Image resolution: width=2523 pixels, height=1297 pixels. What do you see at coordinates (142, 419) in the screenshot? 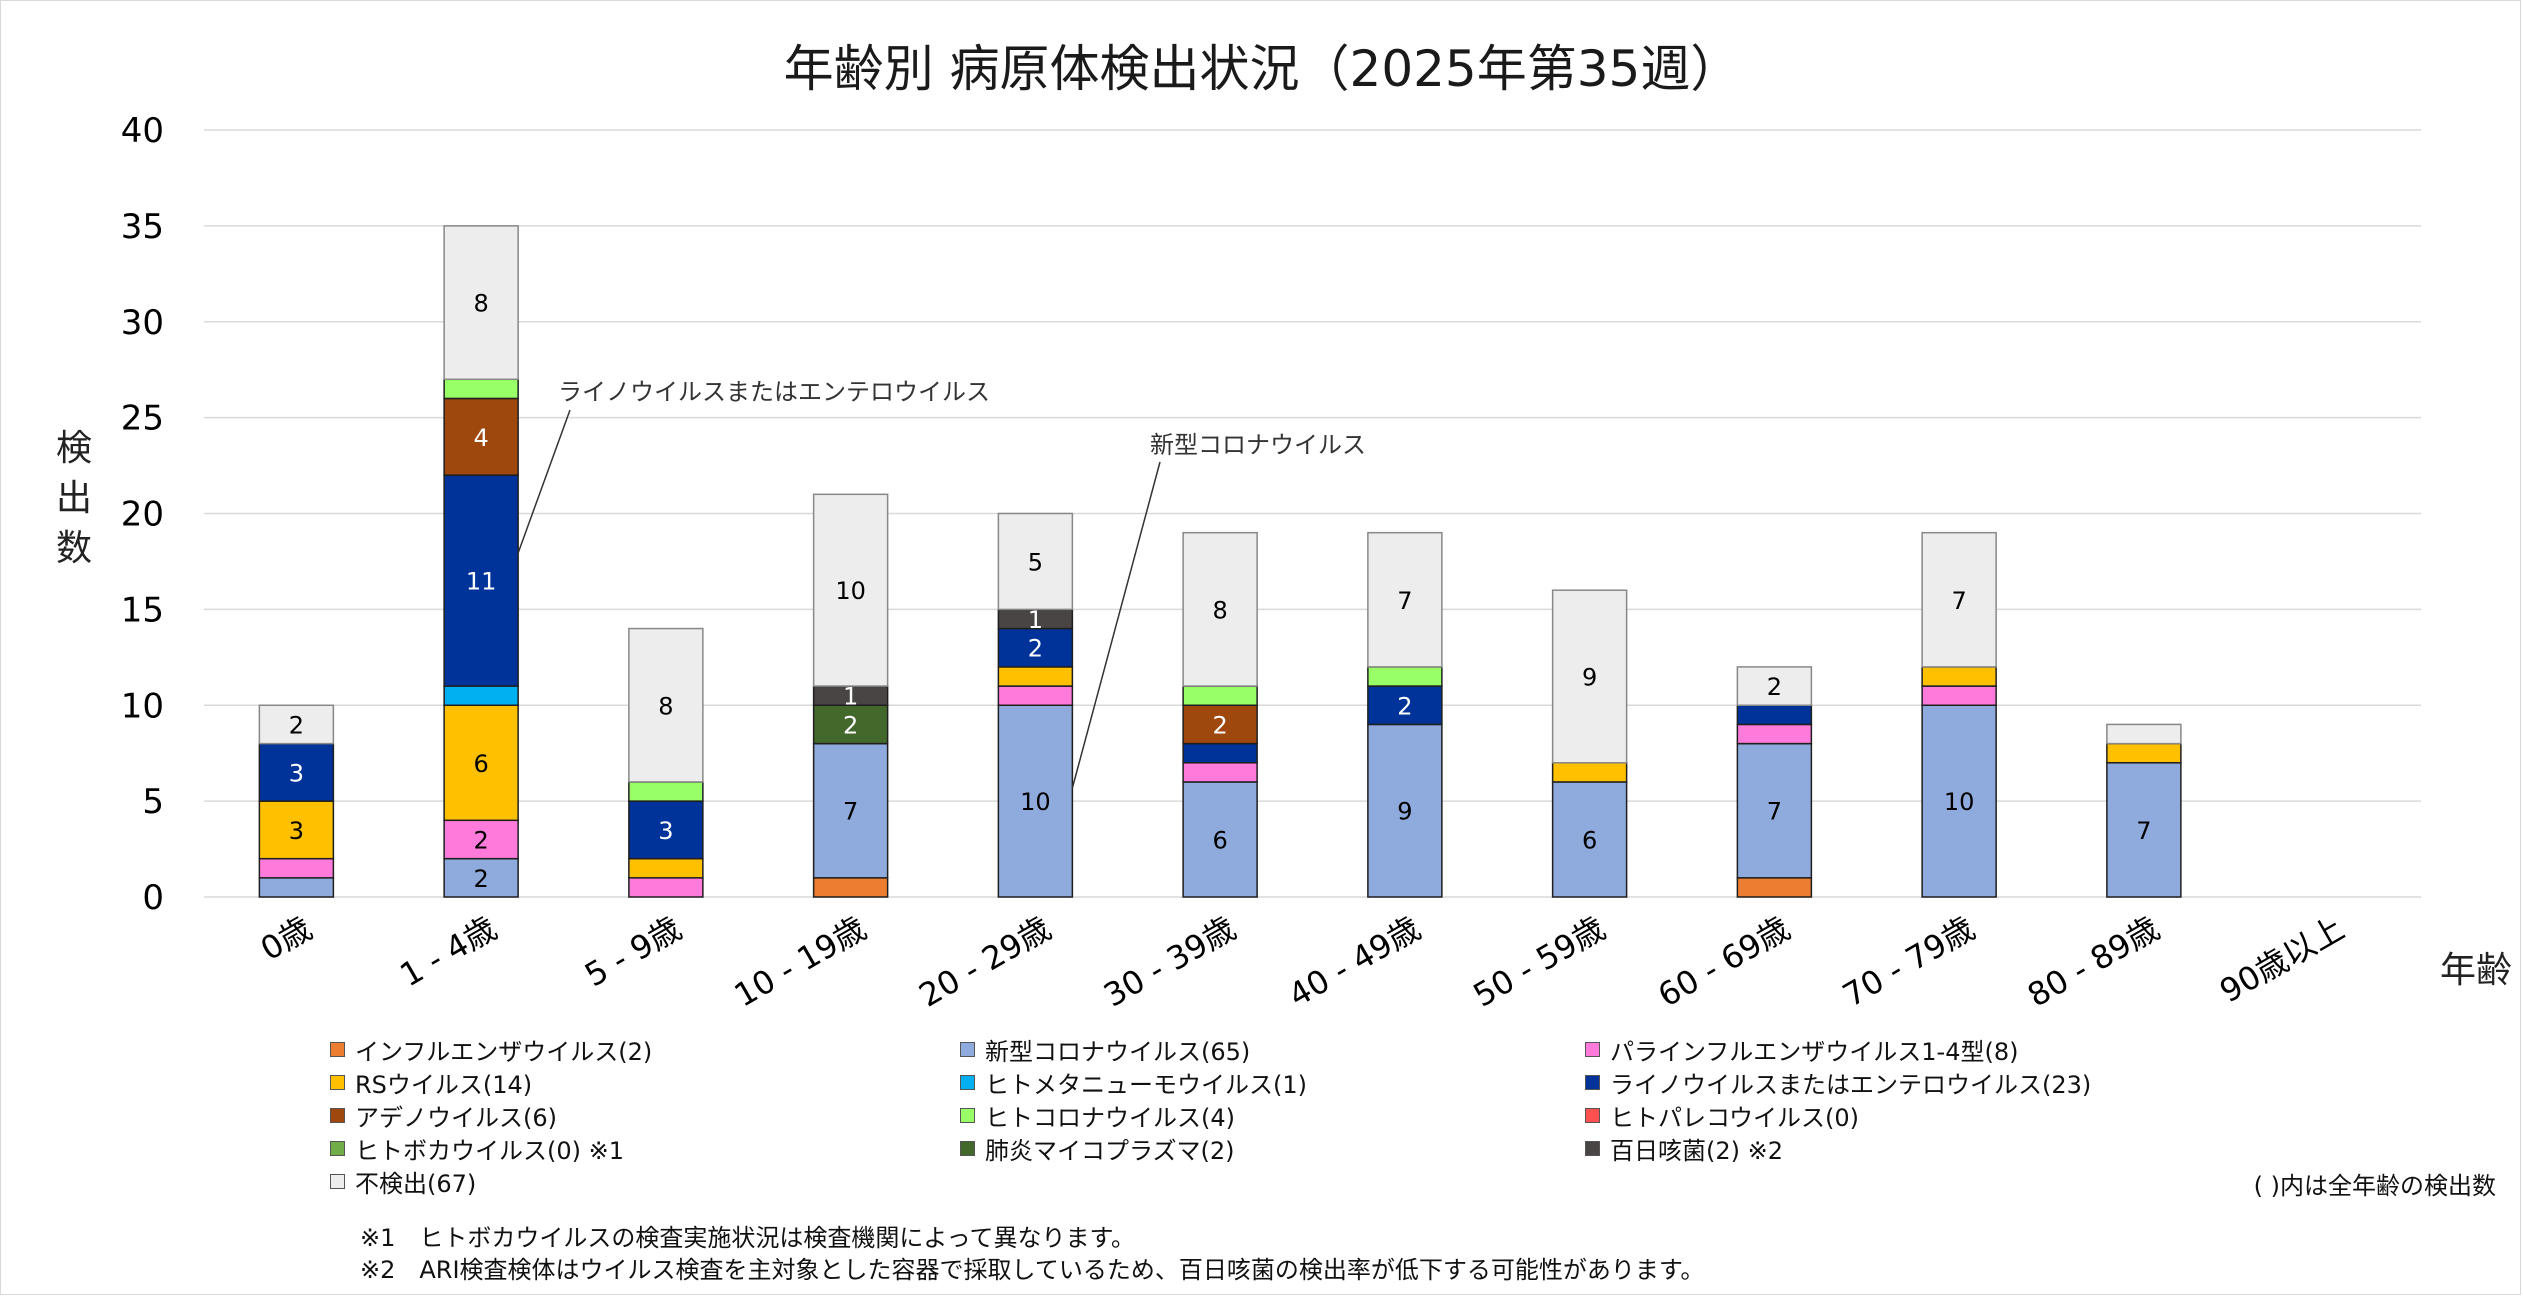
I see `y-tick-label: 25` at bounding box center [142, 419].